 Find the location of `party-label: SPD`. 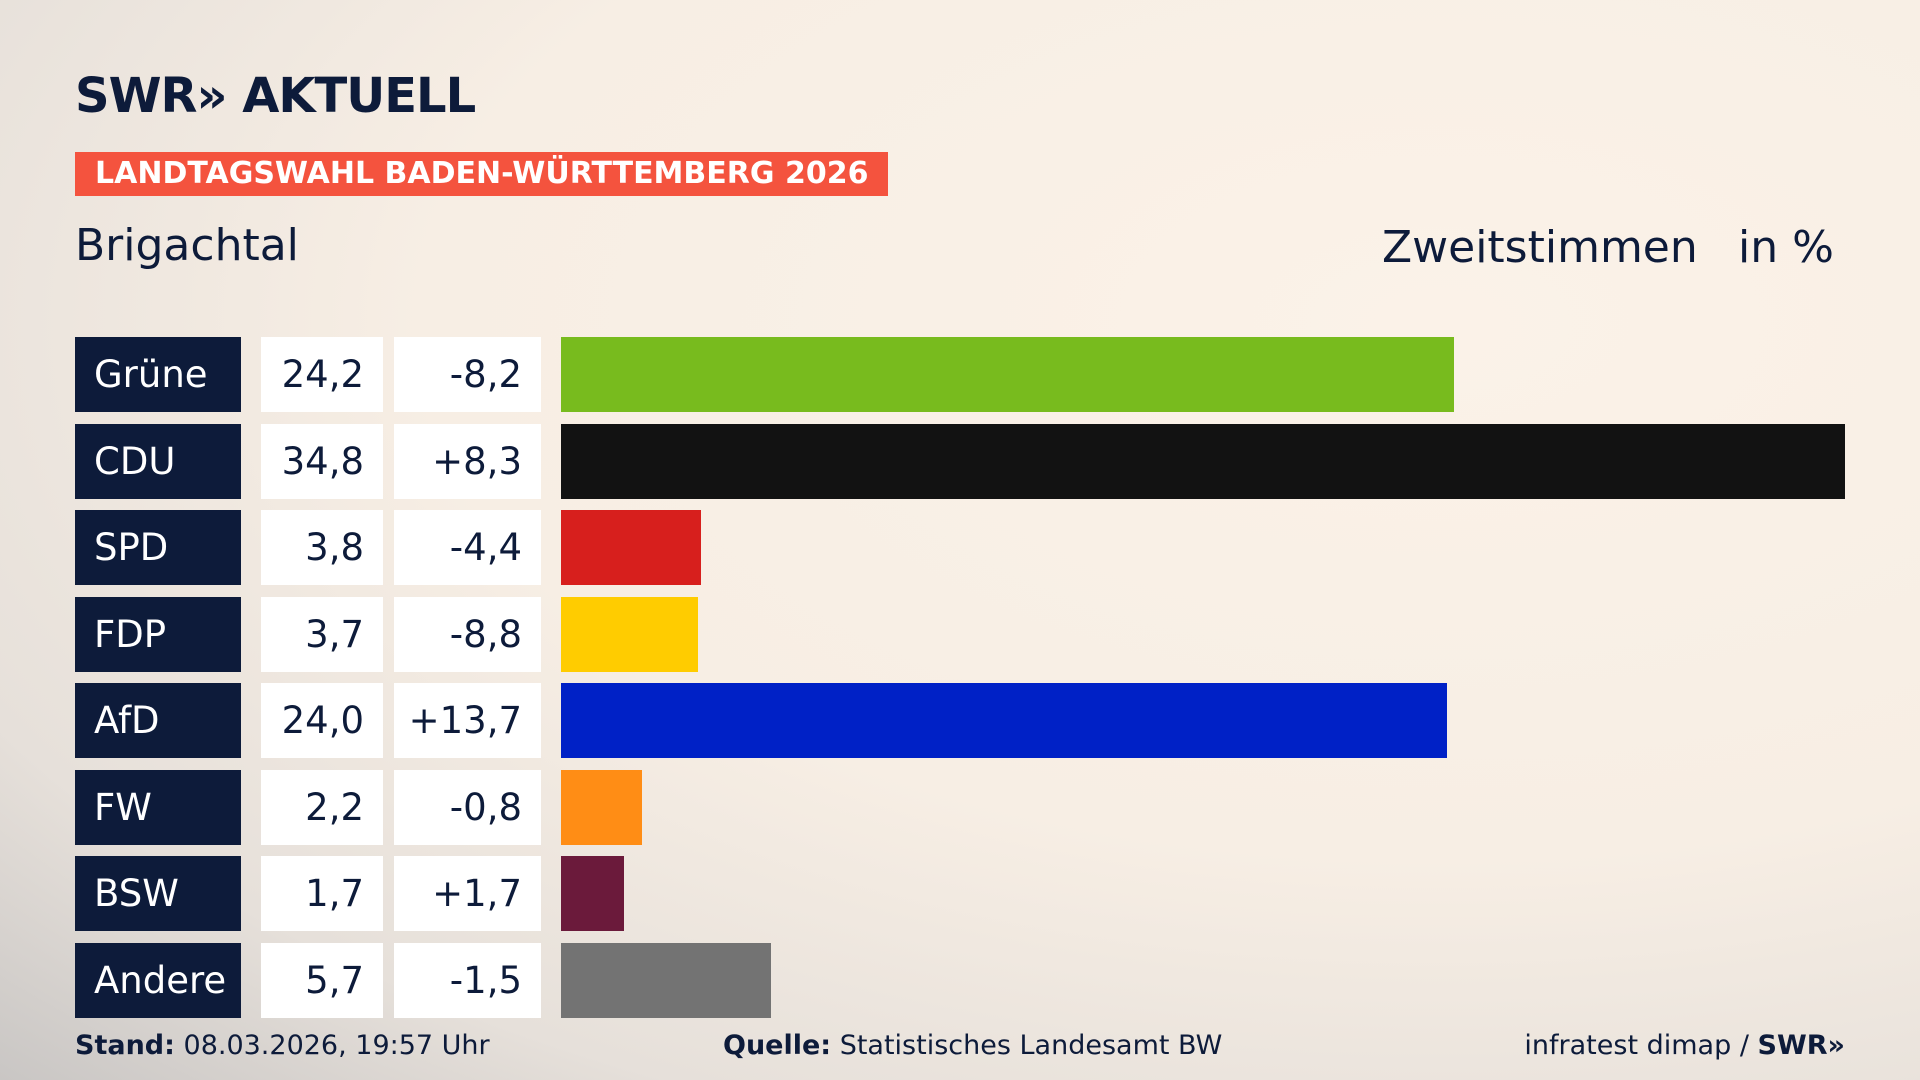

party-label: SPD is located at coordinates (158, 547).